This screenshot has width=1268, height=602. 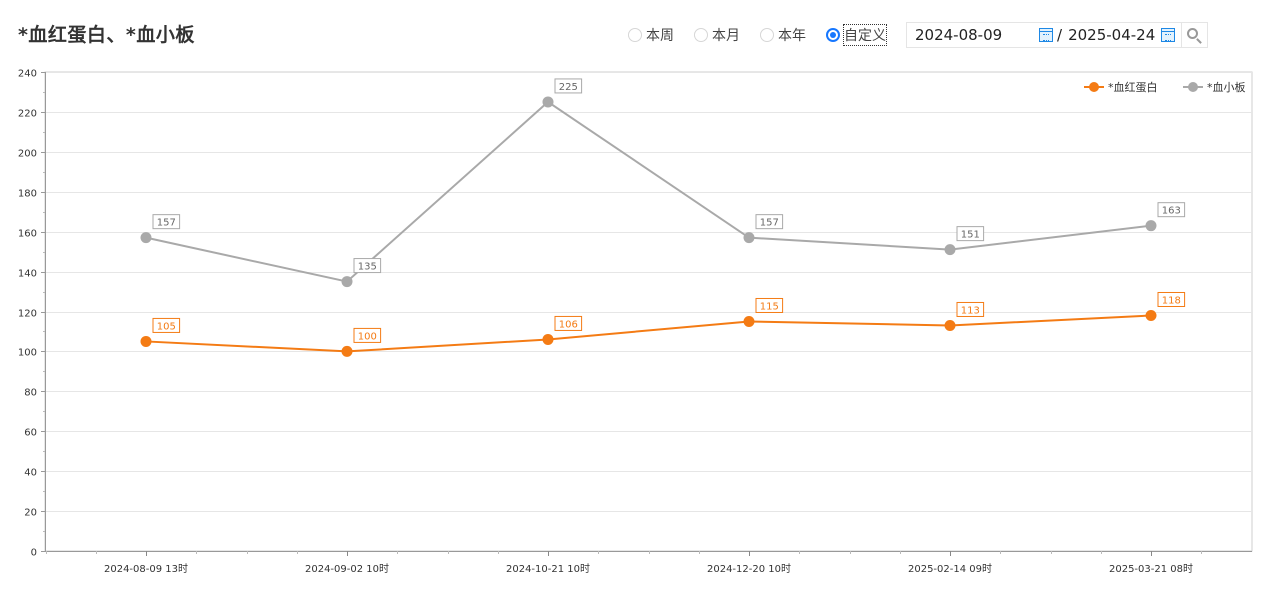 I want to click on search-button, so click(x=1195, y=35).